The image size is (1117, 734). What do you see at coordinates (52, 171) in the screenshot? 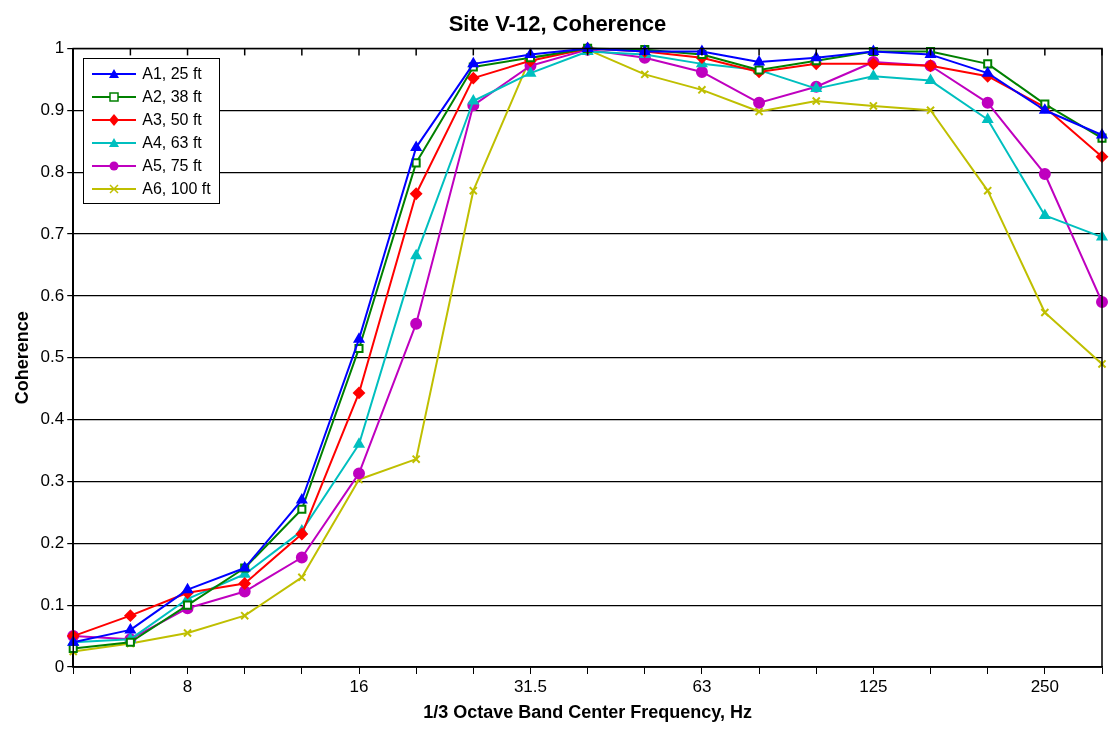
I see `y-tick-label: 0.8` at bounding box center [52, 171].